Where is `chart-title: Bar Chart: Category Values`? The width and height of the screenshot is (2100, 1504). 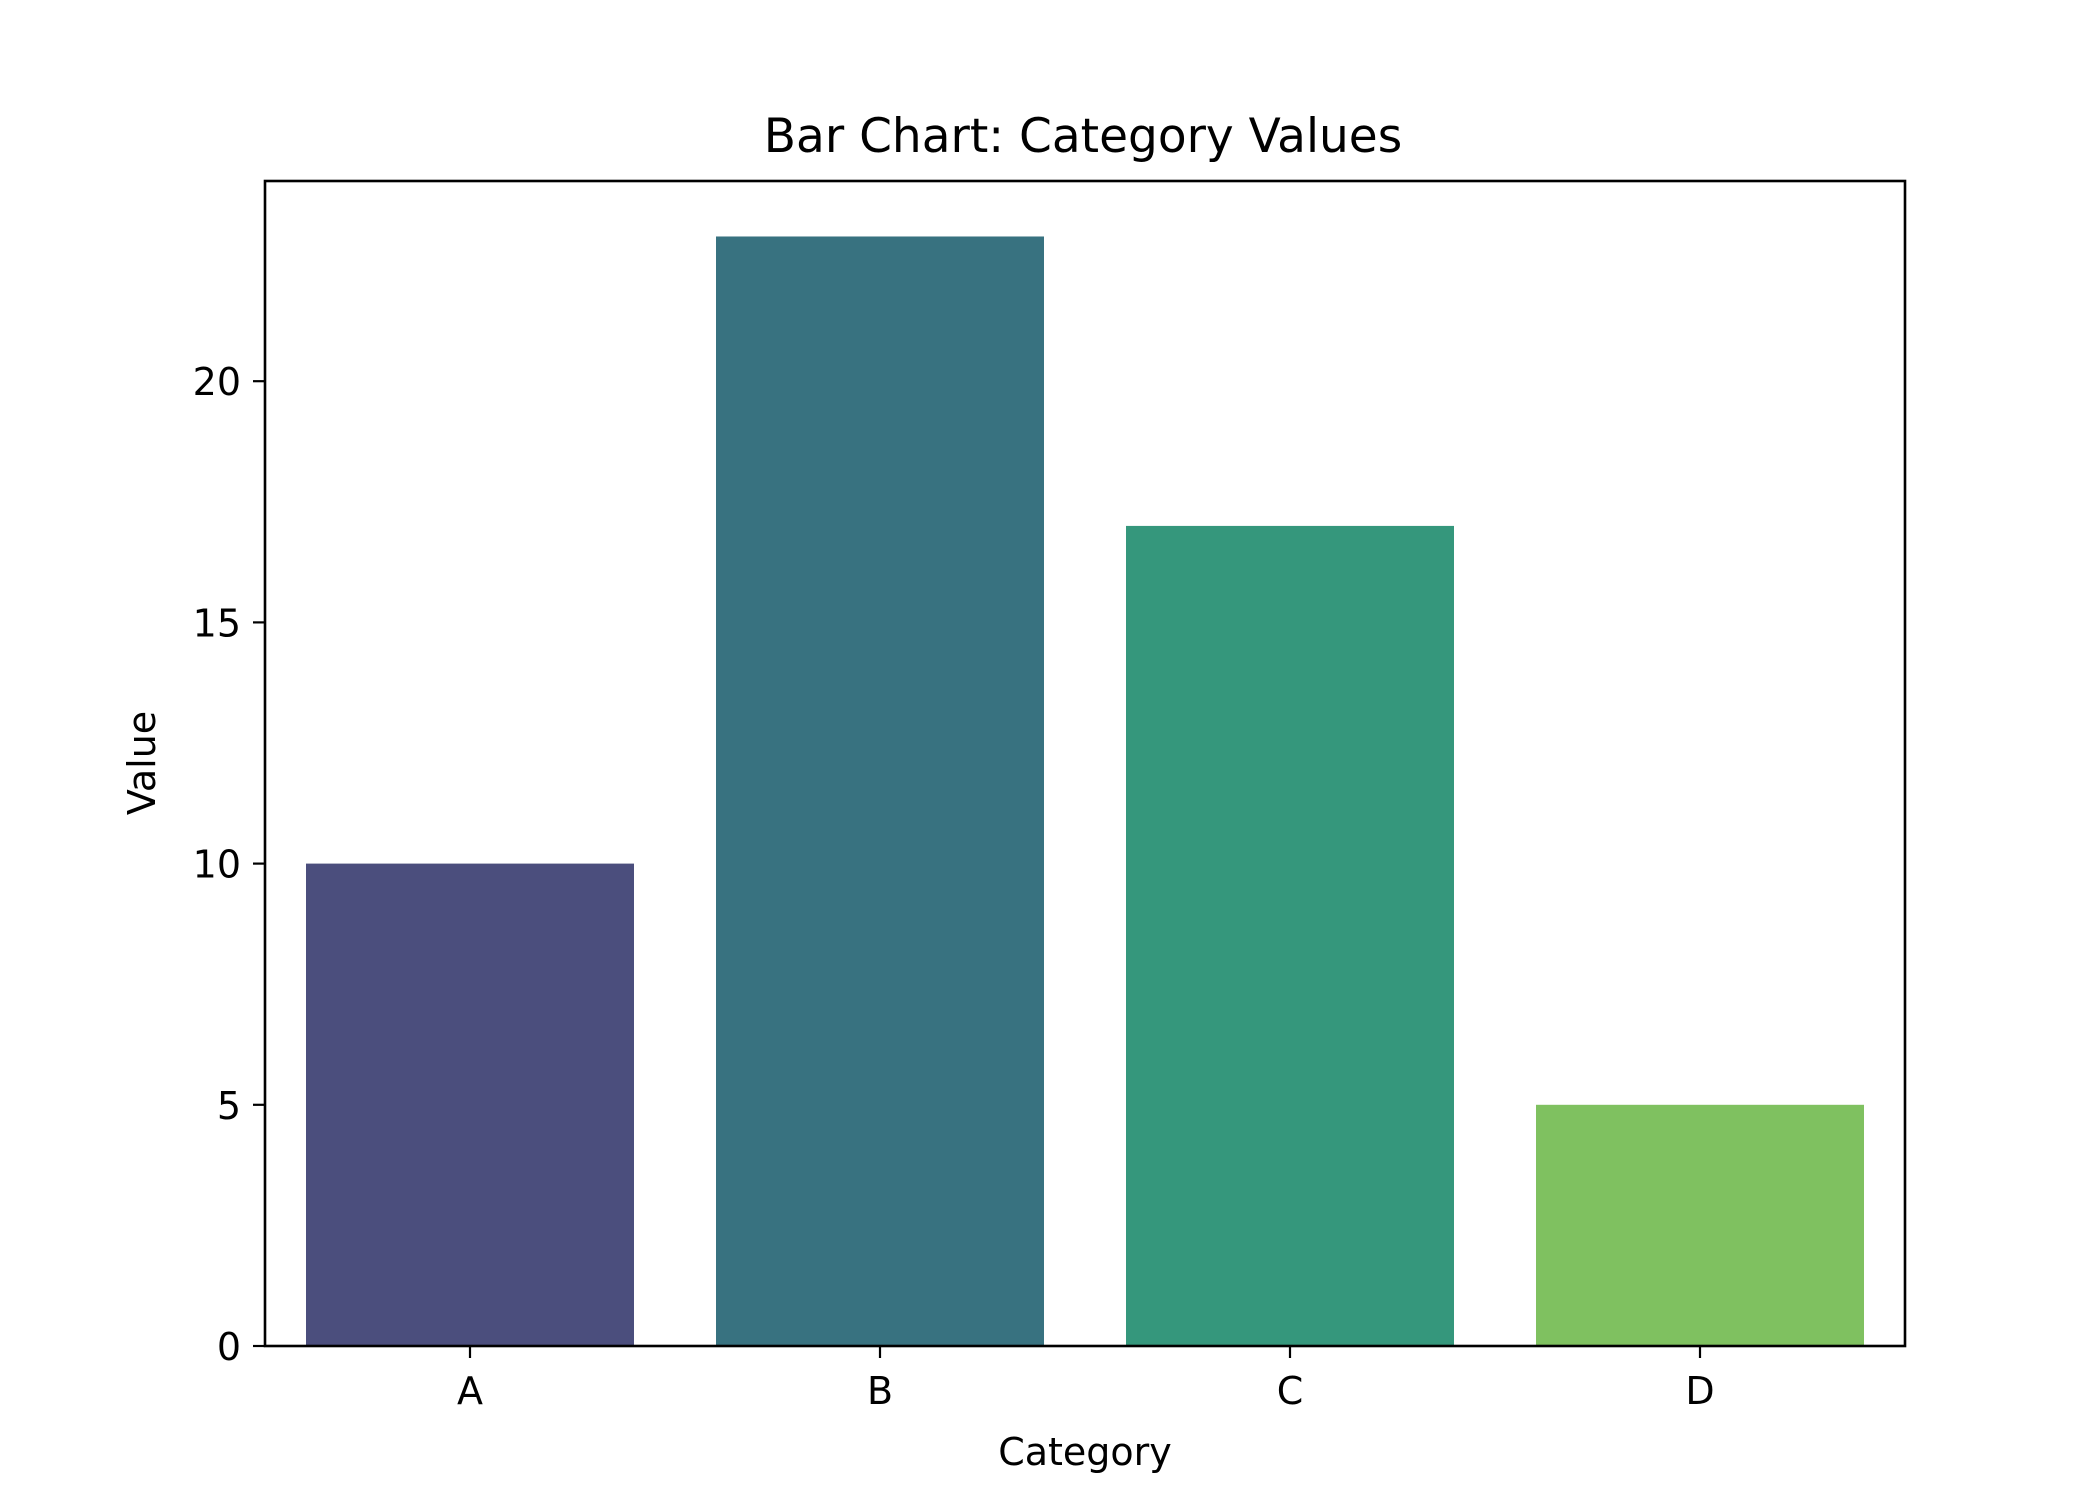
chart-title: Bar Chart: Category Values is located at coordinates (1083, 136).